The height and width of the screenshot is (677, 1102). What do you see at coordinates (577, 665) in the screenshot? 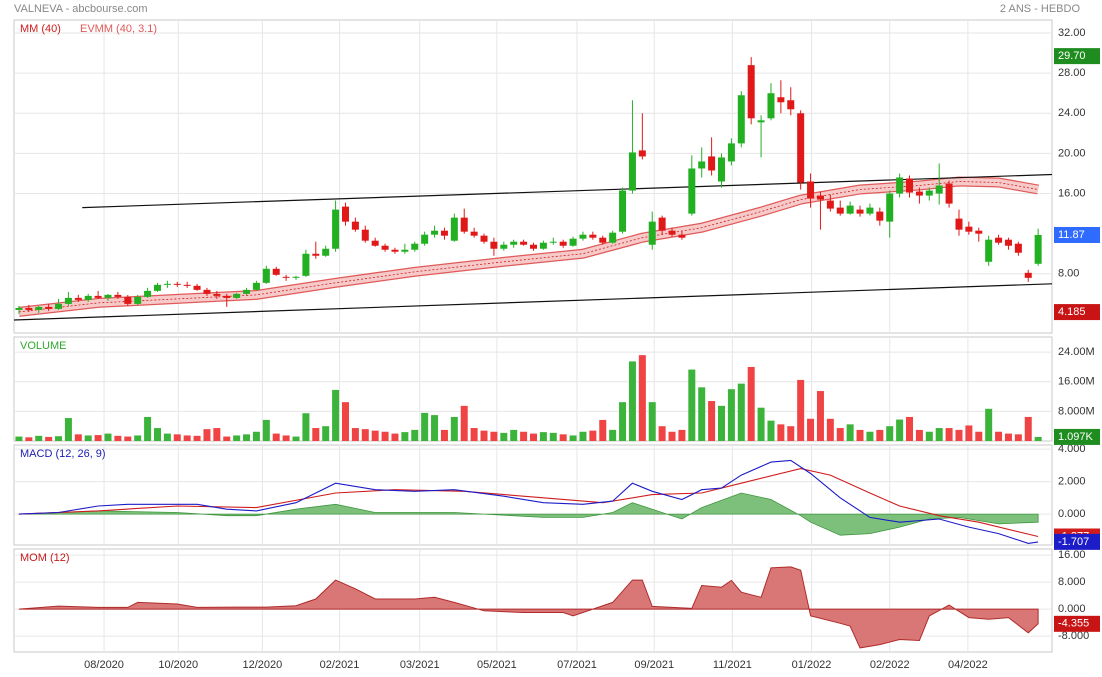
I see `x-tick-label: 07/2021` at bounding box center [577, 665].